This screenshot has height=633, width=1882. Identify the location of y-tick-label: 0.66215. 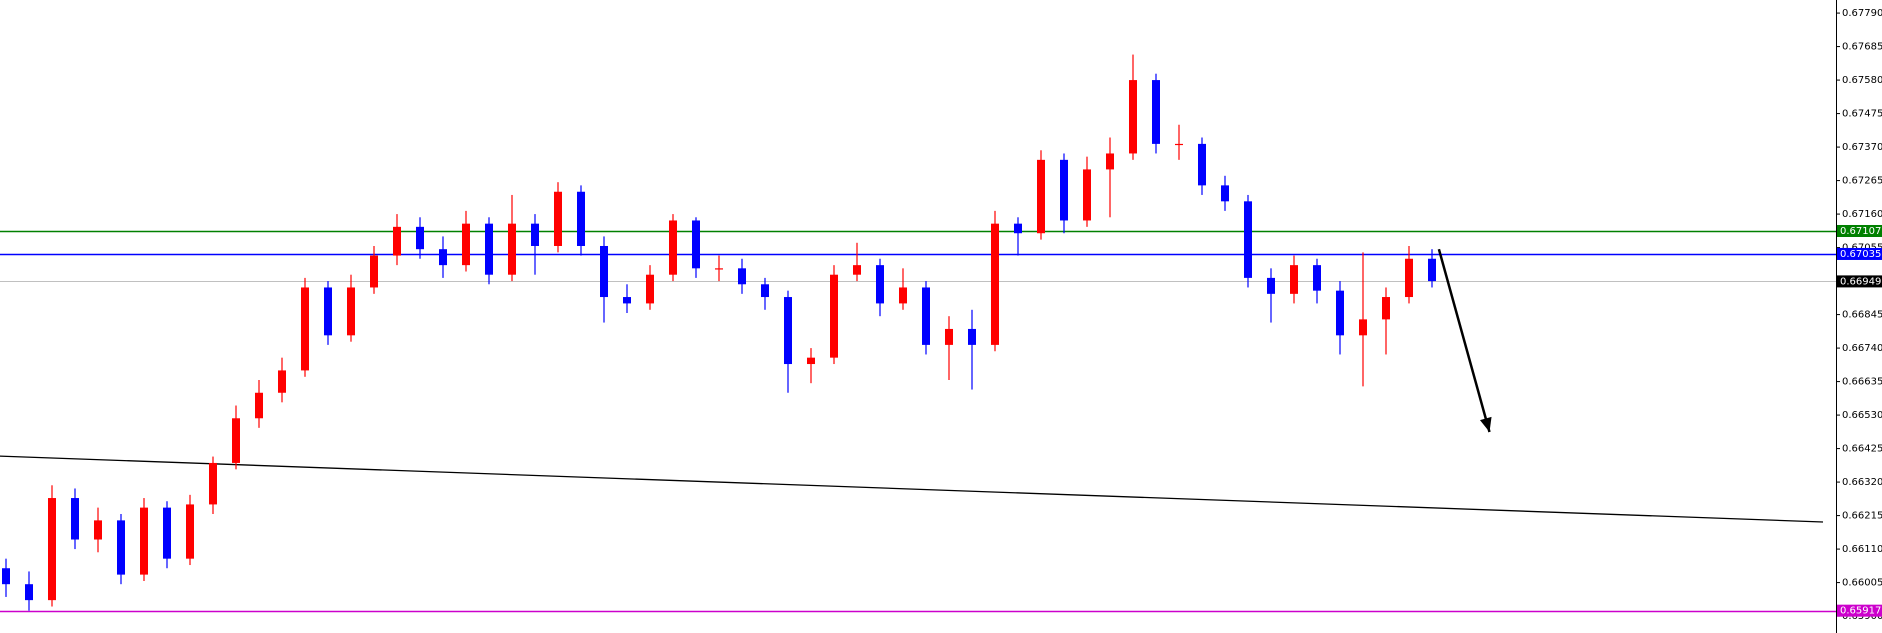
(1862, 516).